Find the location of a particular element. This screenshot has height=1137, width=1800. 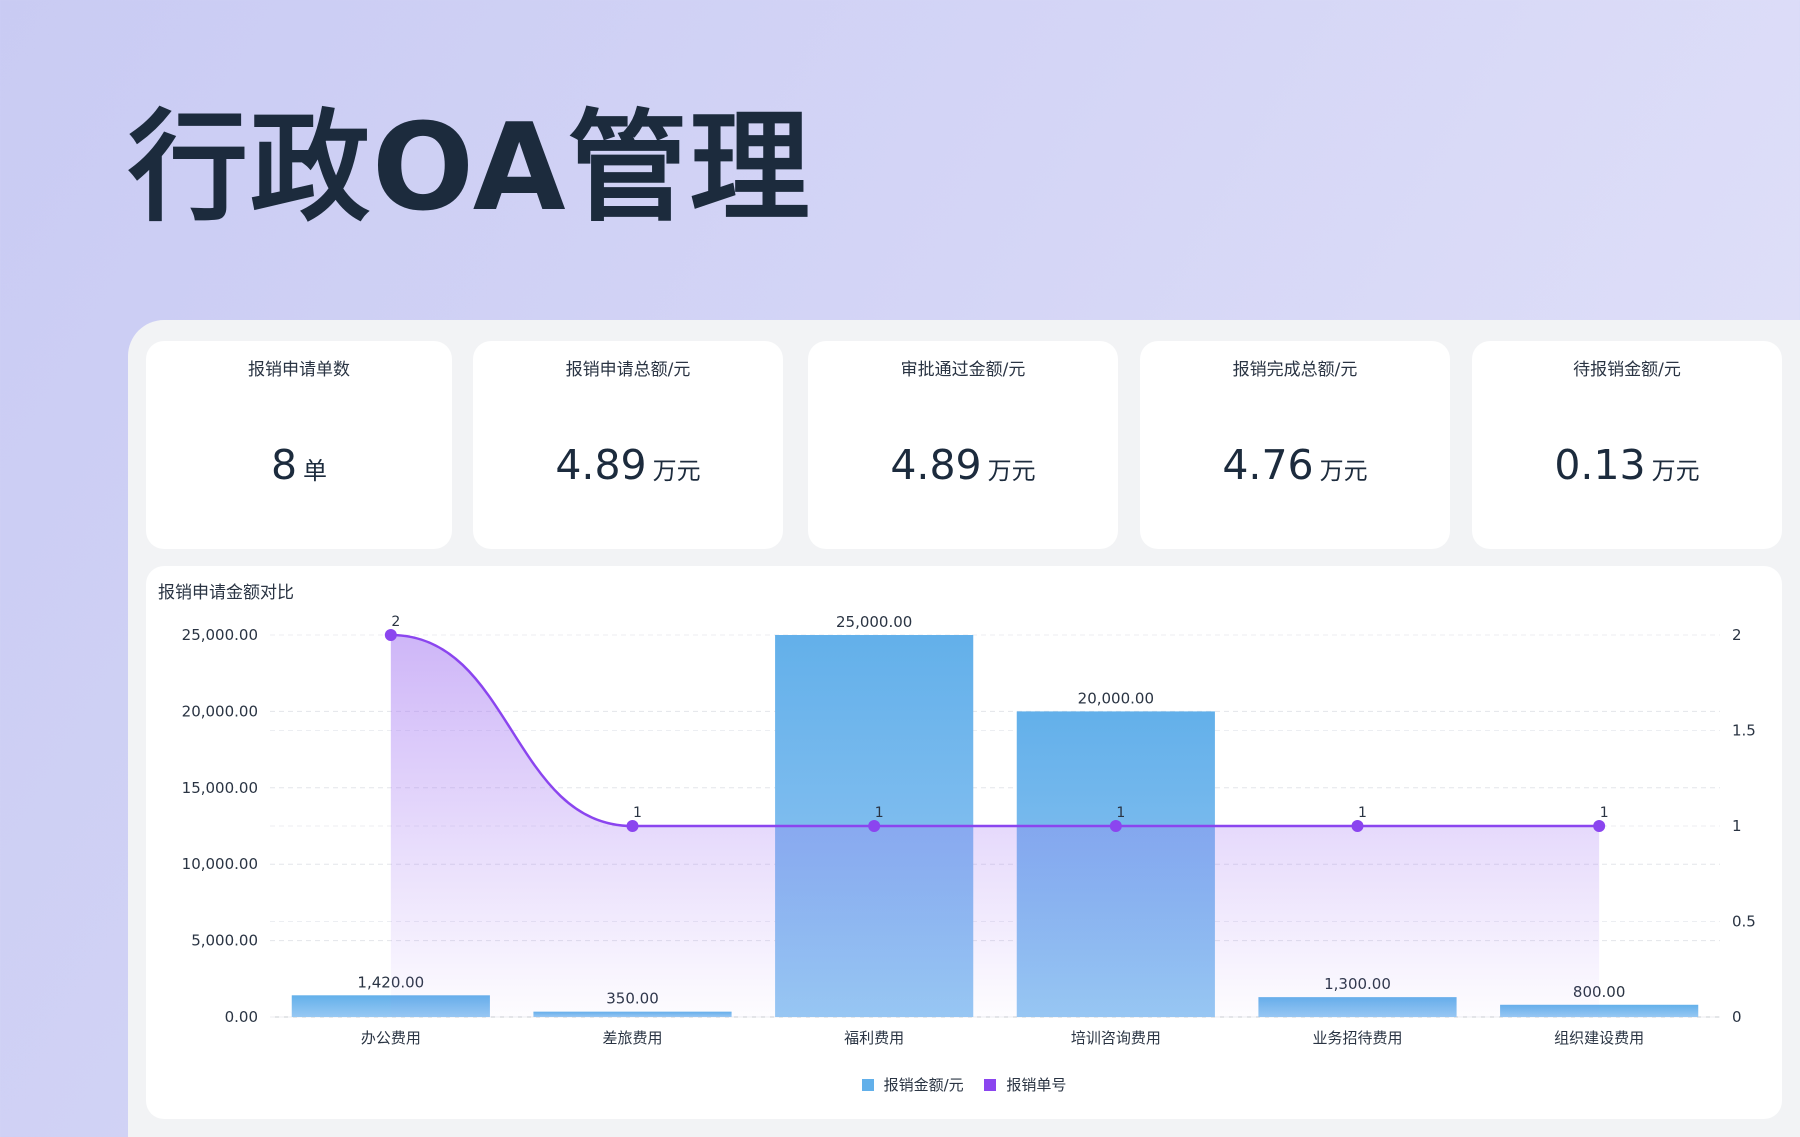

kpi-card-approved-amount: 审批通过金额/元 4.89 万元 is located at coordinates (963, 445).